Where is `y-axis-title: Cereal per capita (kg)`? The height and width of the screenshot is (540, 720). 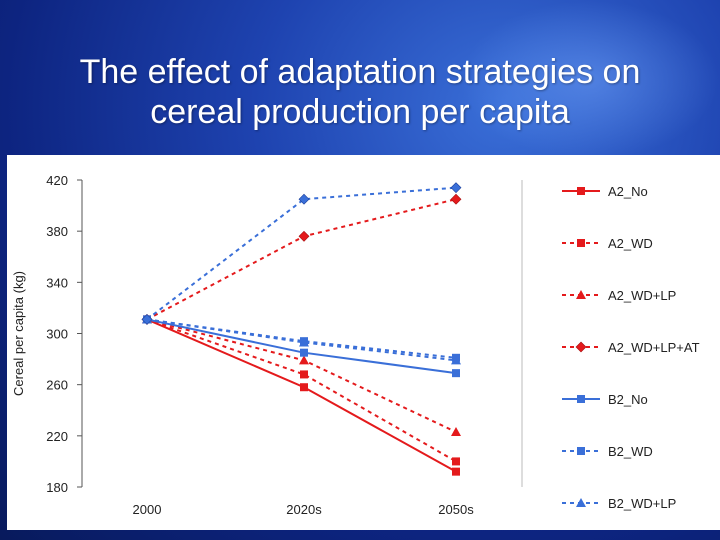
y-axis-title: Cereal per capita (kg) is located at coordinates (18, 333).